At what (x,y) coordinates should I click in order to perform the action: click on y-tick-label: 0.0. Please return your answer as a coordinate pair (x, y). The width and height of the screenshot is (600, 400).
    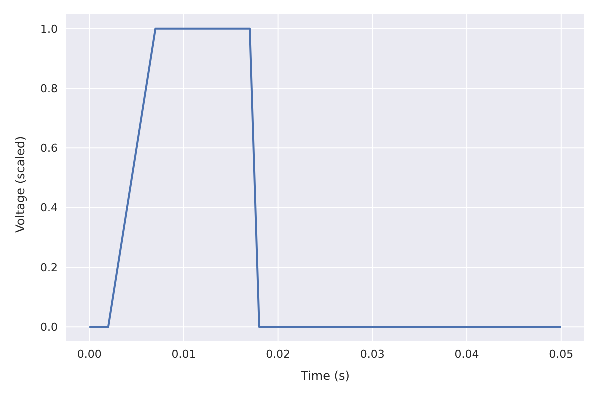
    Looking at the image, I should click on (49, 327).